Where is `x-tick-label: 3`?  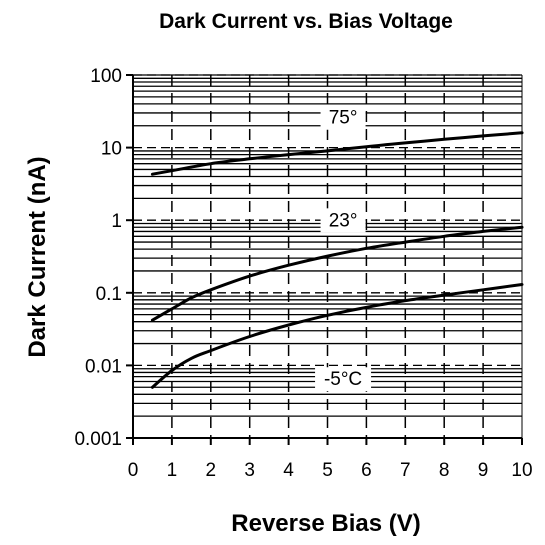
x-tick-label: 3 is located at coordinates (249, 470).